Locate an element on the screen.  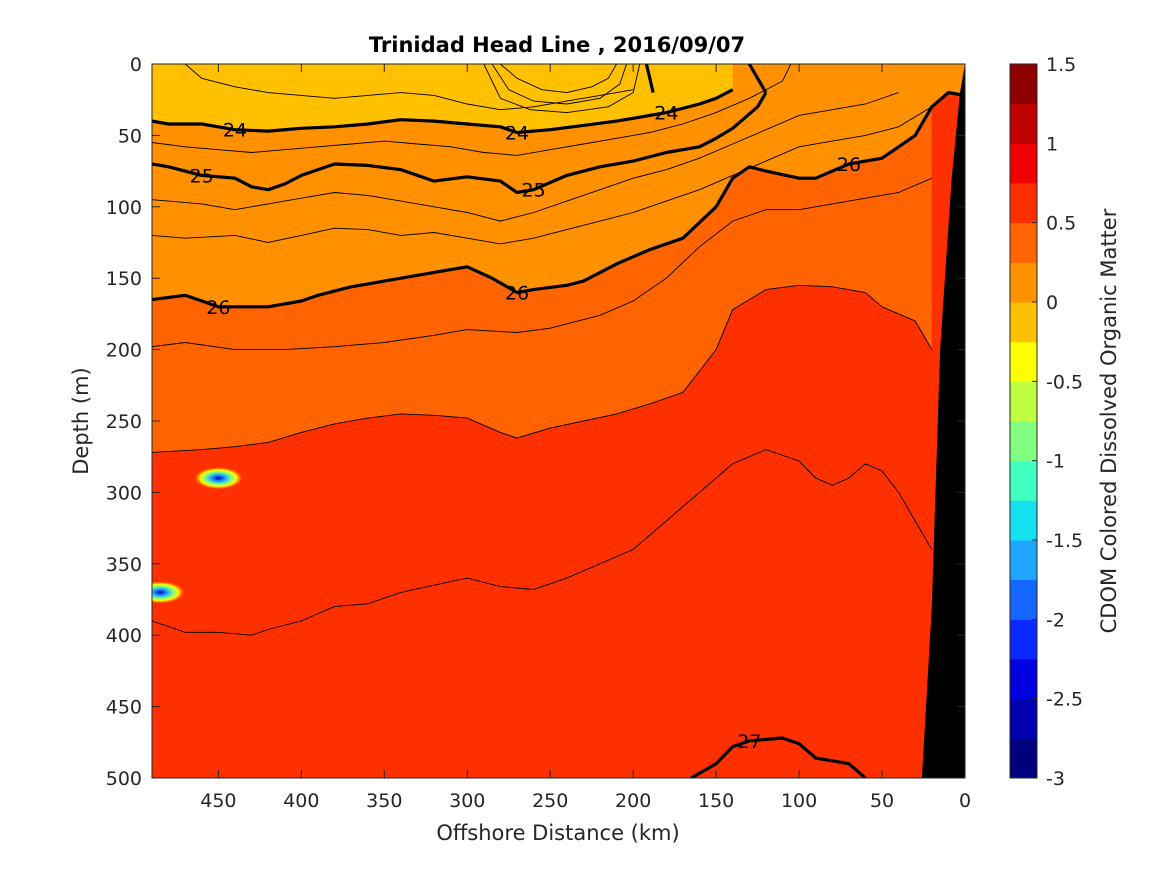
colorbar-frame is located at coordinates (1023, 421).